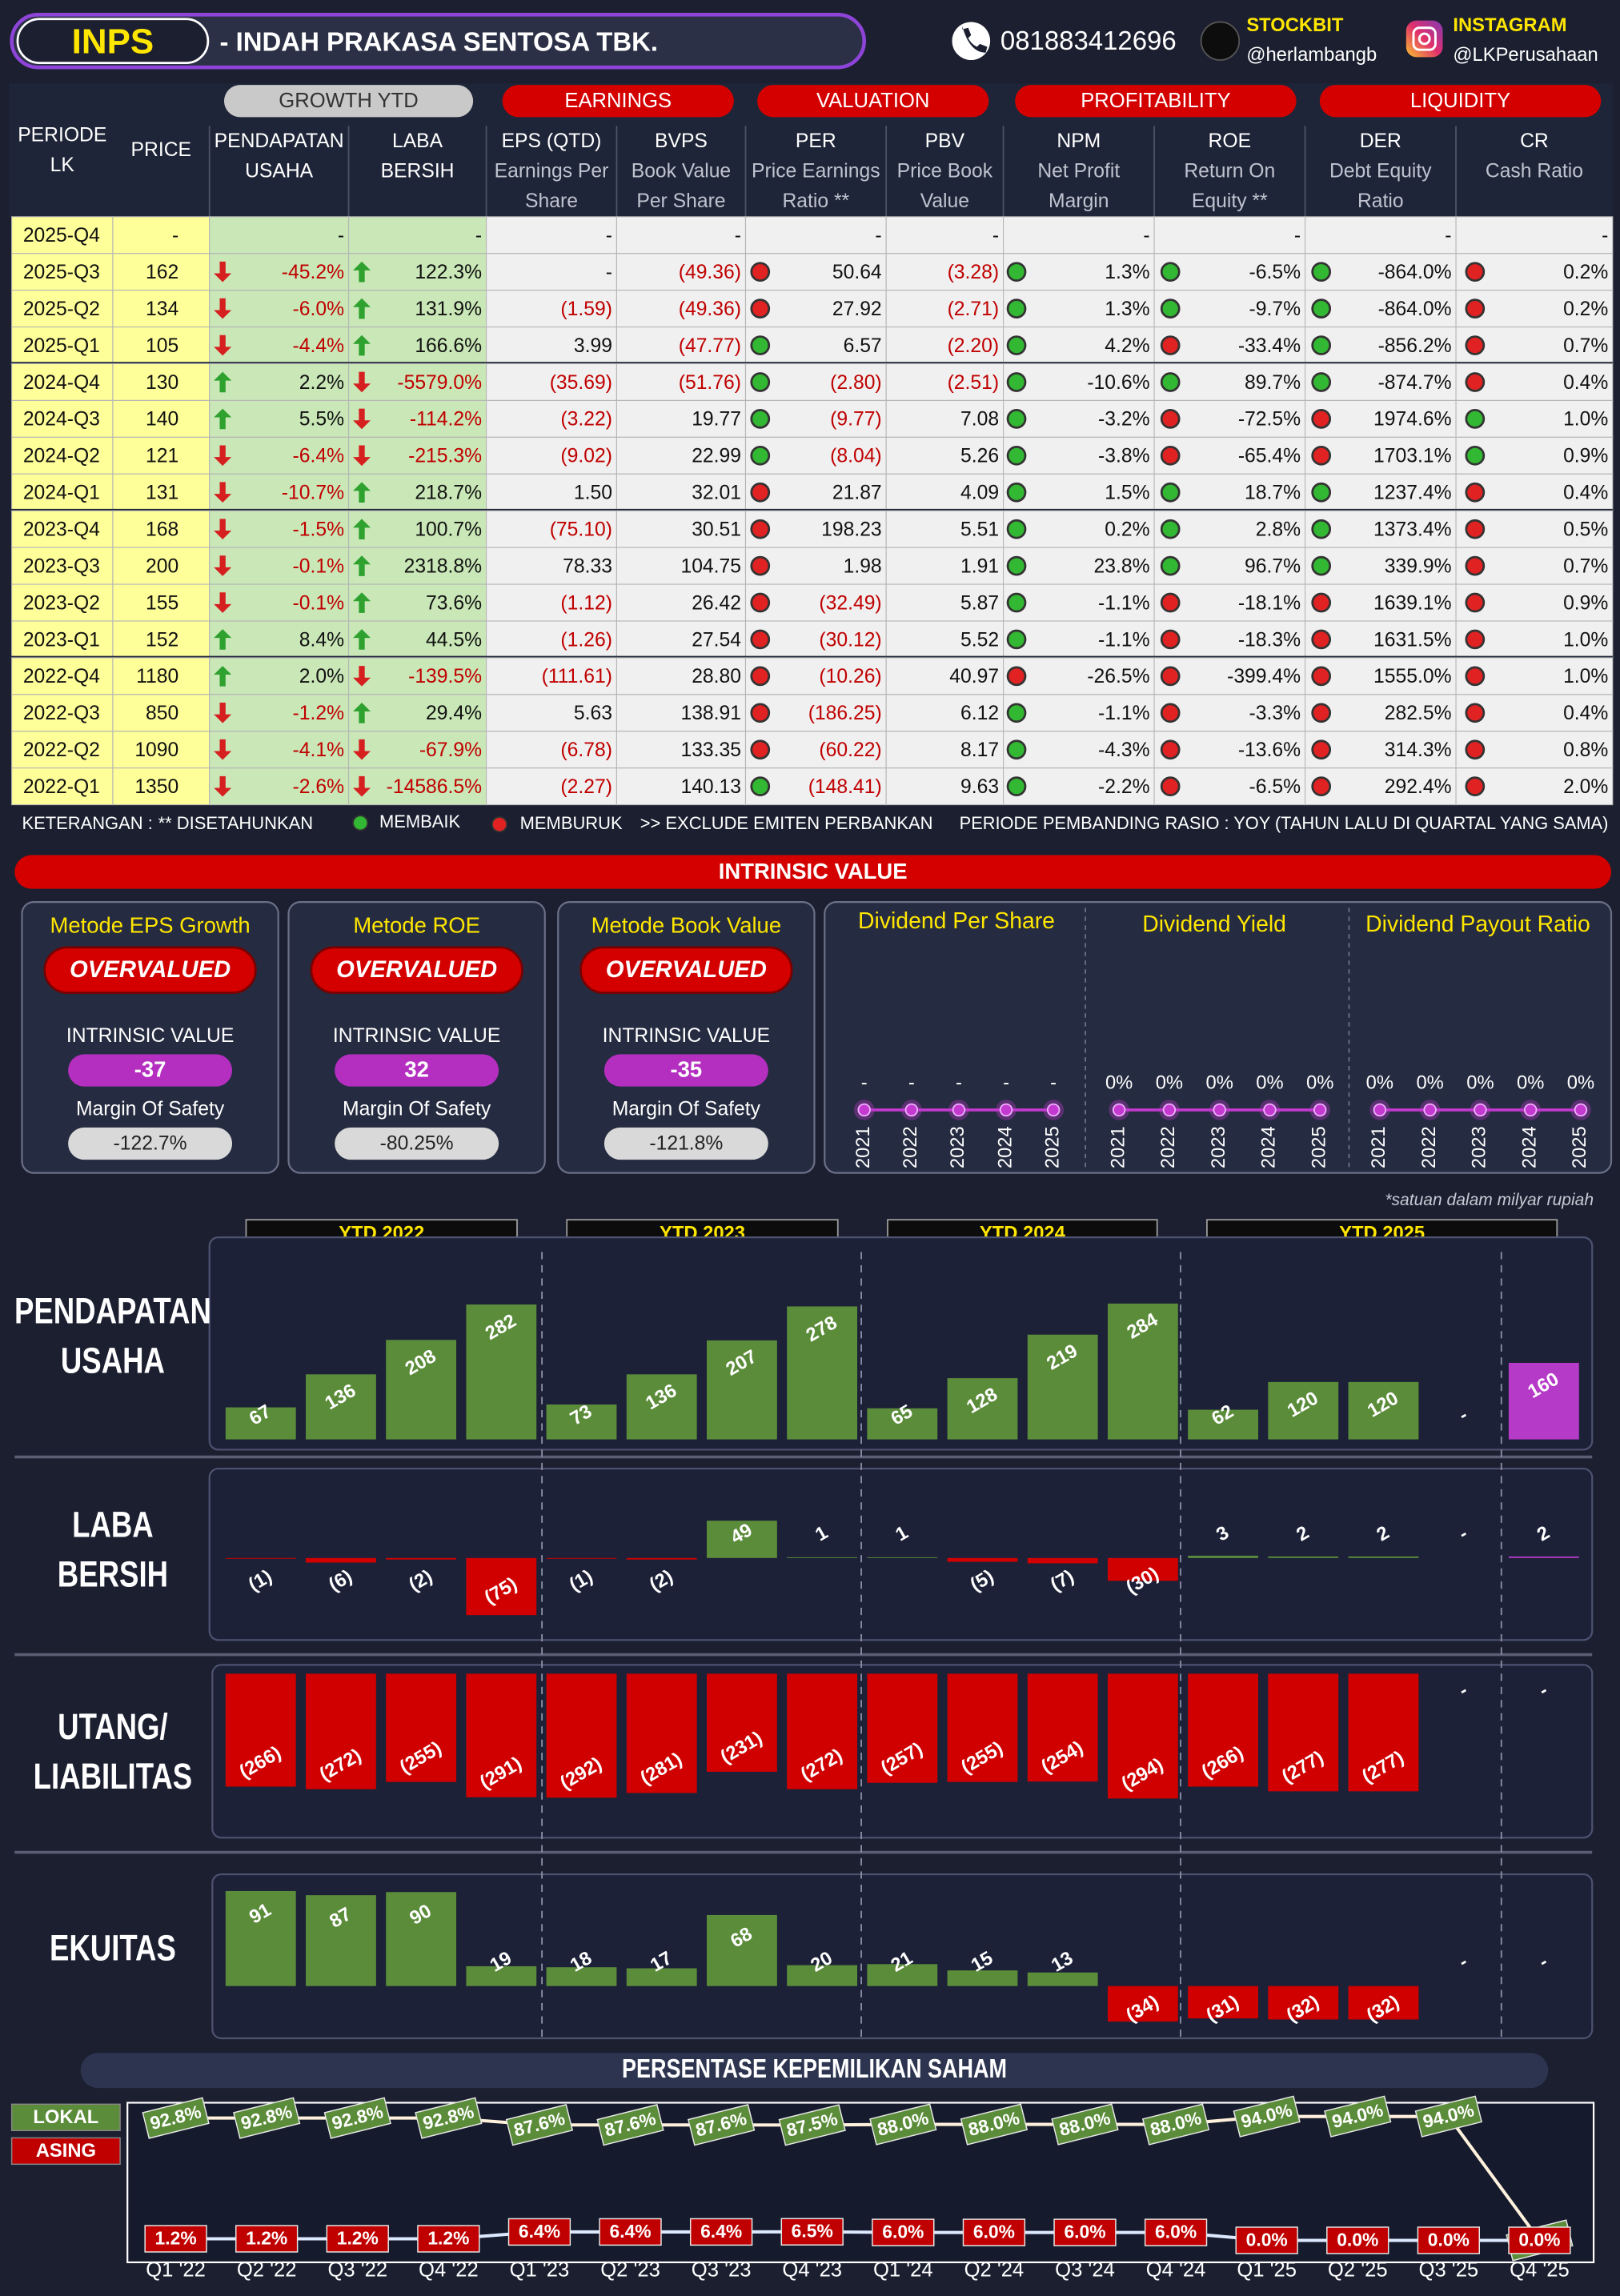 The height and width of the screenshot is (2296, 1620). I want to click on column-header: Ratio **, so click(815, 201).